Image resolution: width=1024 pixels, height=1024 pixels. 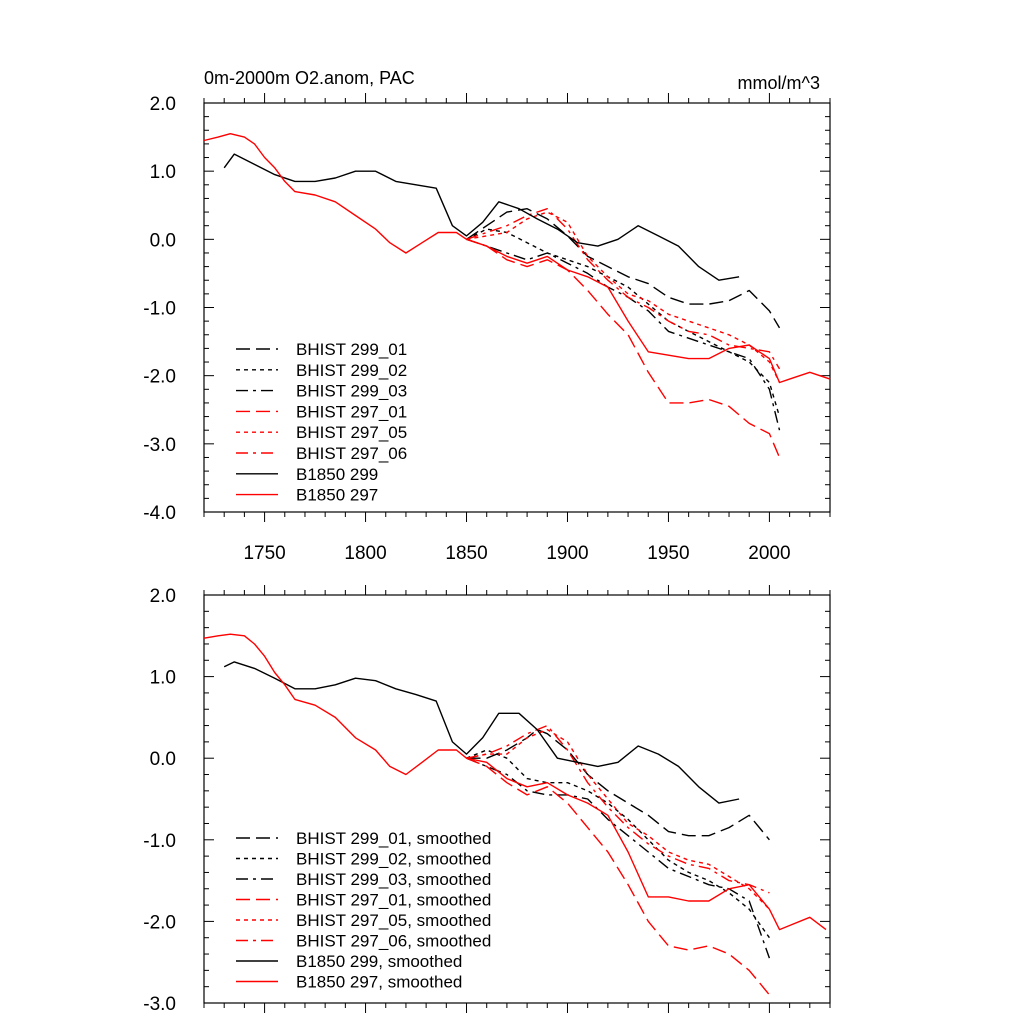 What do you see at coordinates (769, 553) in the screenshot?
I see `x-tick-label: 2000` at bounding box center [769, 553].